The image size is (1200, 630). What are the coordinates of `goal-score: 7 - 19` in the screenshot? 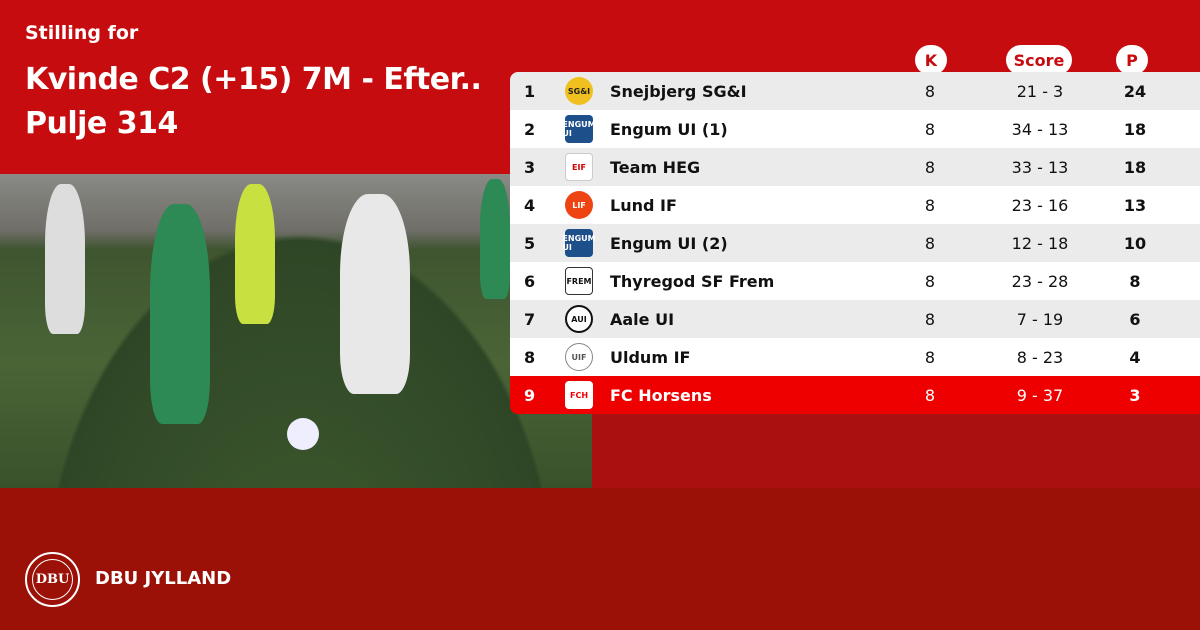 It's located at (1040, 319).